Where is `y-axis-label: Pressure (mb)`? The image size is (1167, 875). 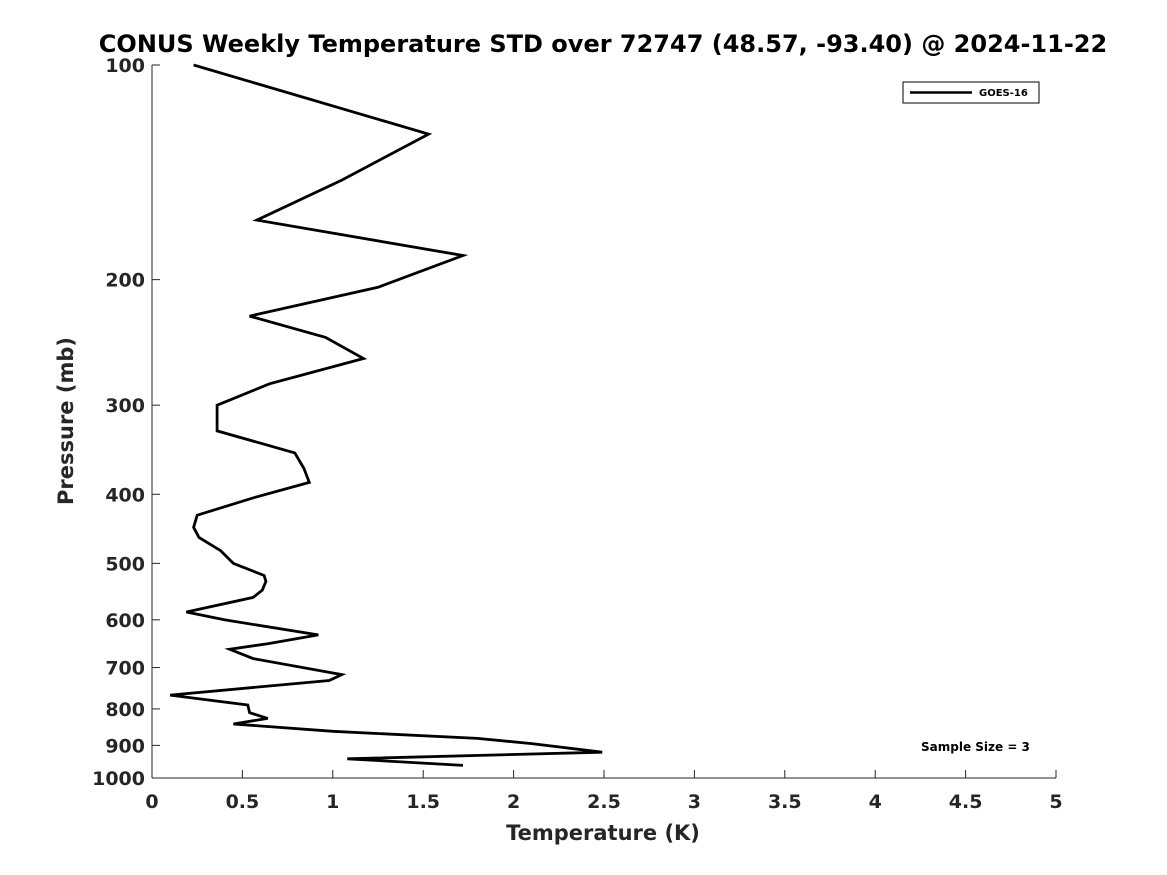
y-axis-label: Pressure (mb) is located at coordinates (66, 421).